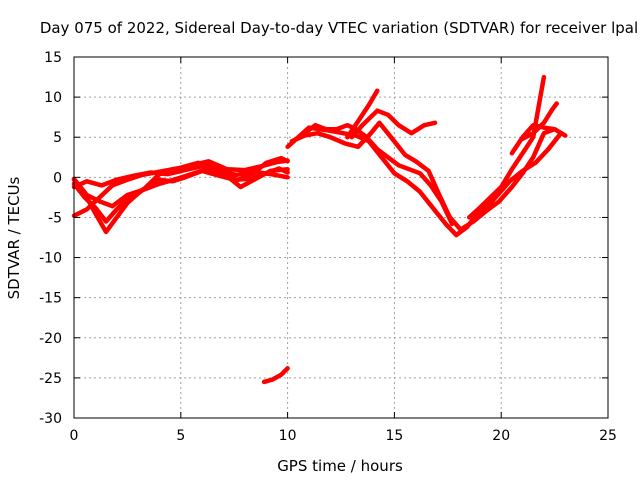 The image size is (640, 480). What do you see at coordinates (55, 218) in the screenshot?
I see `y-tick-label: -5` at bounding box center [55, 218].